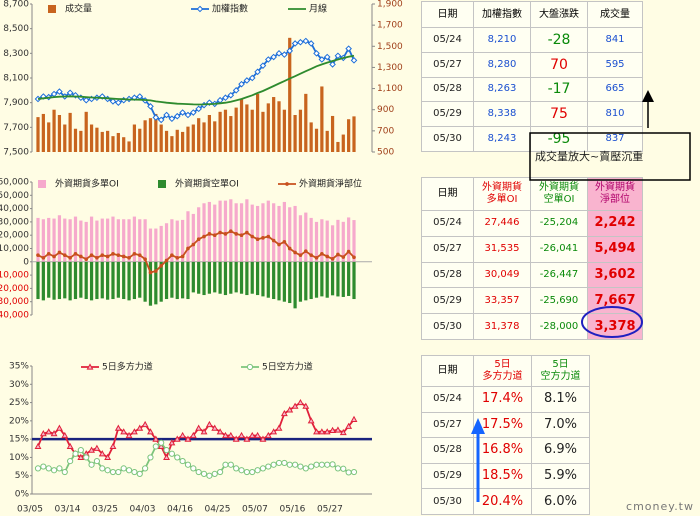  What do you see at coordinates (560, 501) in the screenshot?
I see `table-cell: 6.0%` at bounding box center [560, 501].